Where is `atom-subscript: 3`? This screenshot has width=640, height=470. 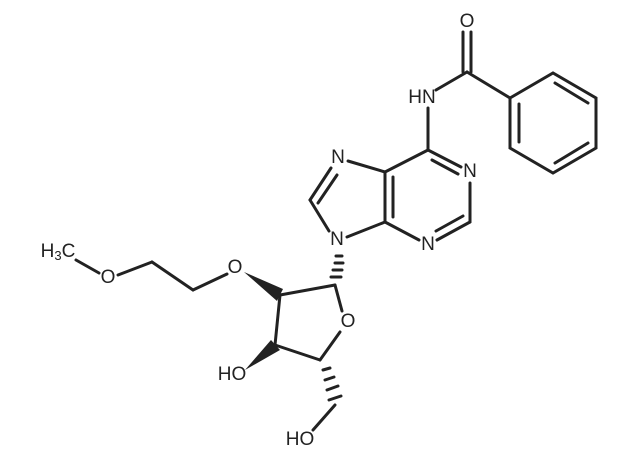 atom-subscript: 3 is located at coordinates (57, 255).